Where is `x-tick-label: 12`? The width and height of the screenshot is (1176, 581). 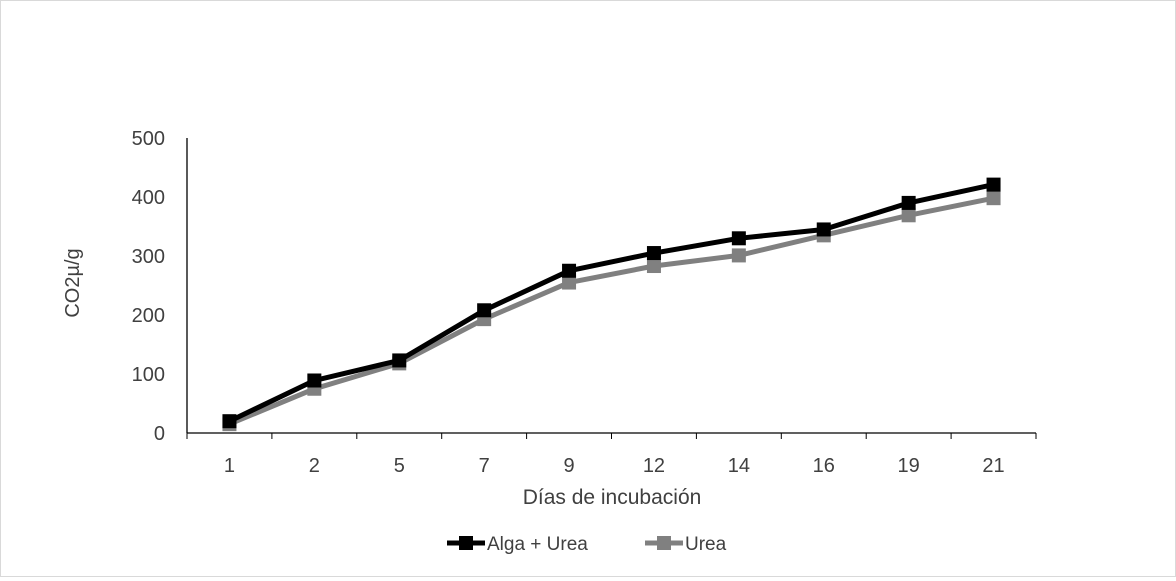 x-tick-label: 12 is located at coordinates (654, 466).